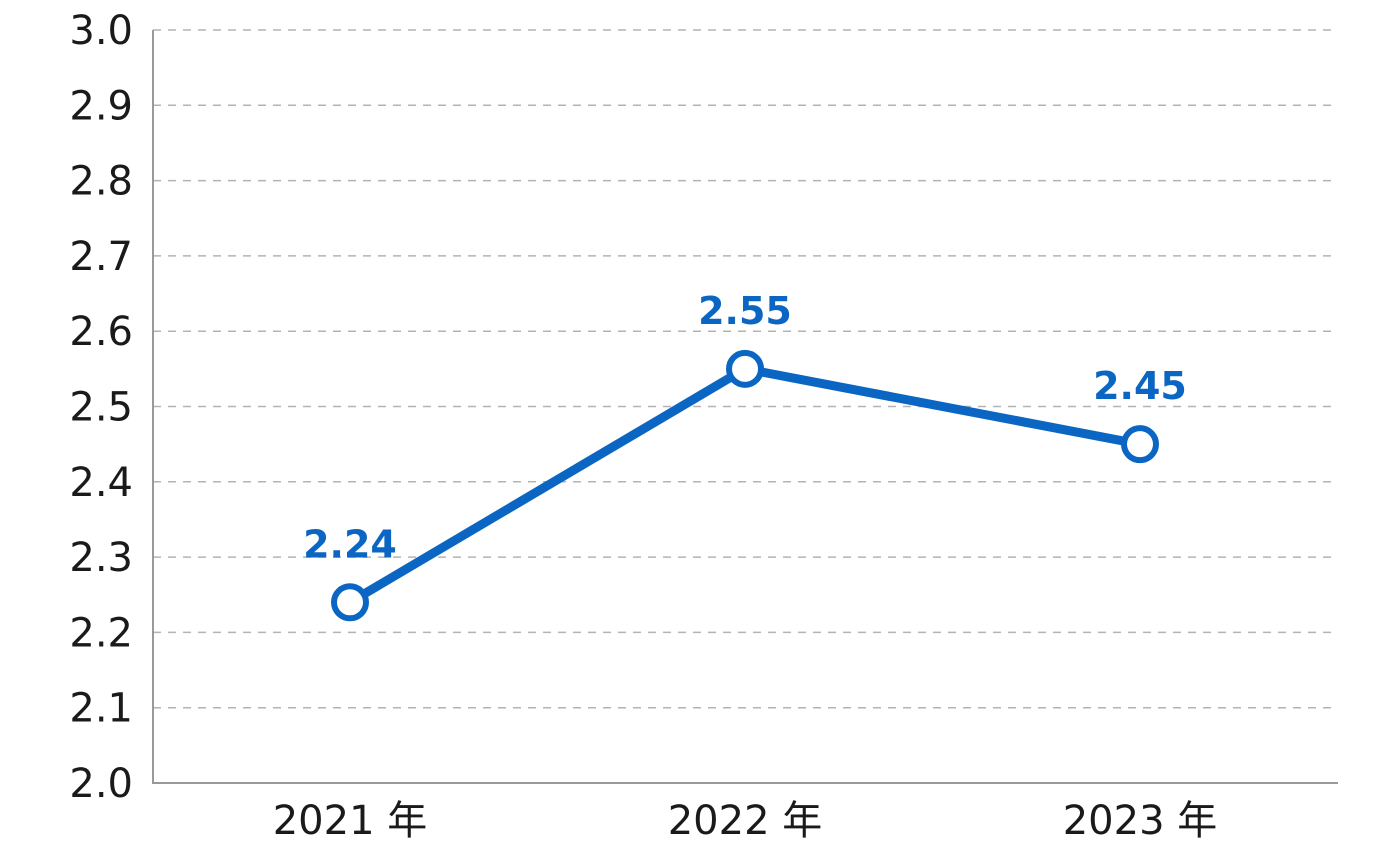 The height and width of the screenshot is (865, 1400). What do you see at coordinates (101, 257) in the screenshot?
I see `y-tick-label: 2.7` at bounding box center [101, 257].